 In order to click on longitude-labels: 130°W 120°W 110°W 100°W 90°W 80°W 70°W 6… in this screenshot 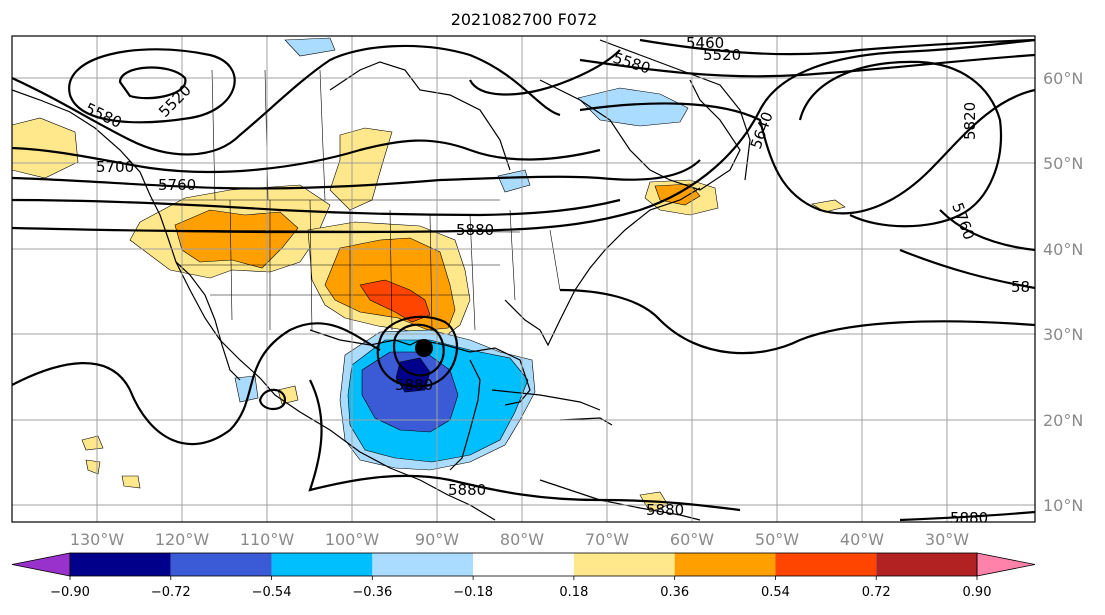, I will do `click(519, 539)`.